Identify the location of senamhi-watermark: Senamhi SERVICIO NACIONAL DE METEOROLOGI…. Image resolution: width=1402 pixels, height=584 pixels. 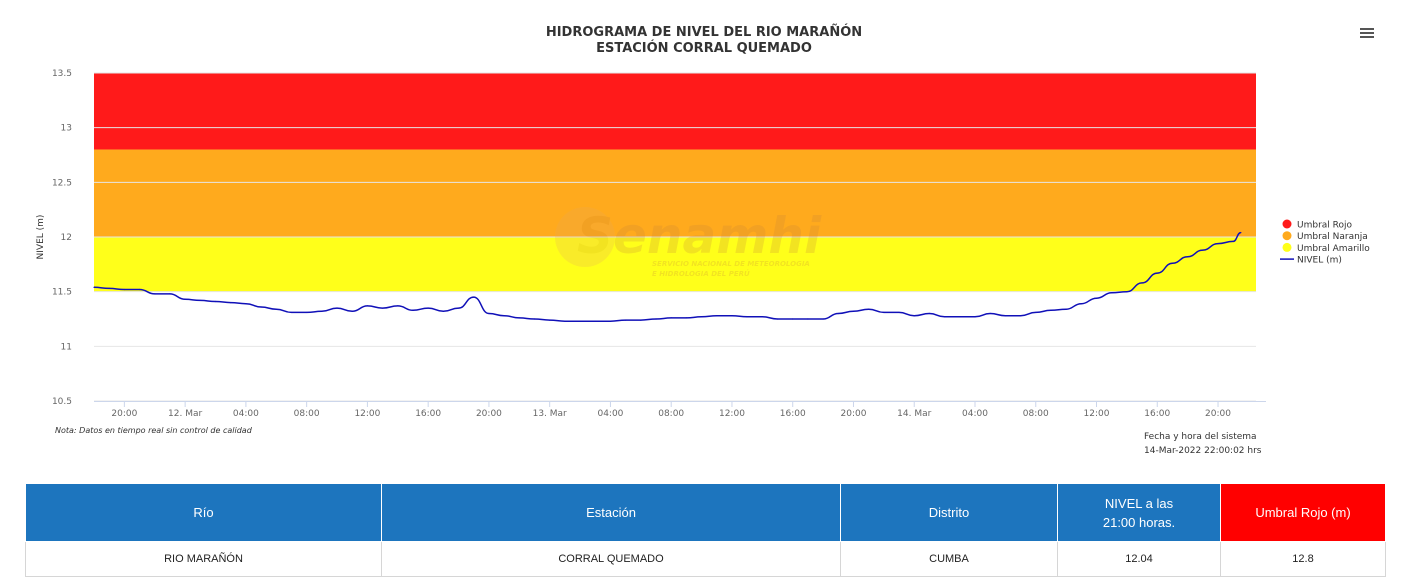
(688, 242).